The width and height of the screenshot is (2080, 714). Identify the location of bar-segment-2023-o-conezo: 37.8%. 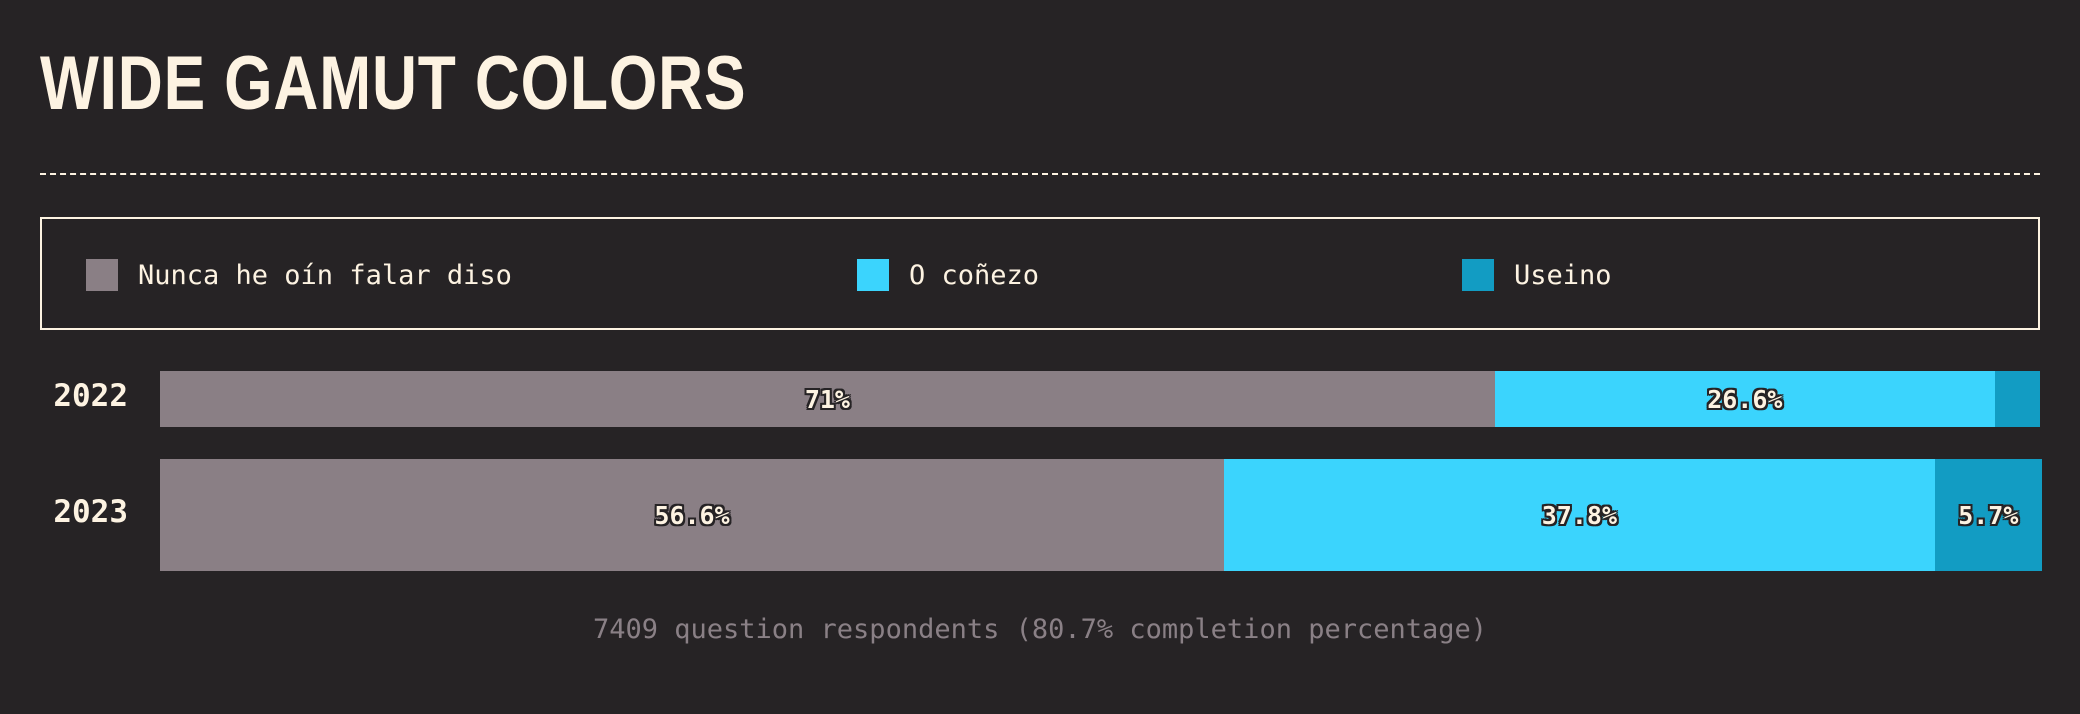
(1579, 515).